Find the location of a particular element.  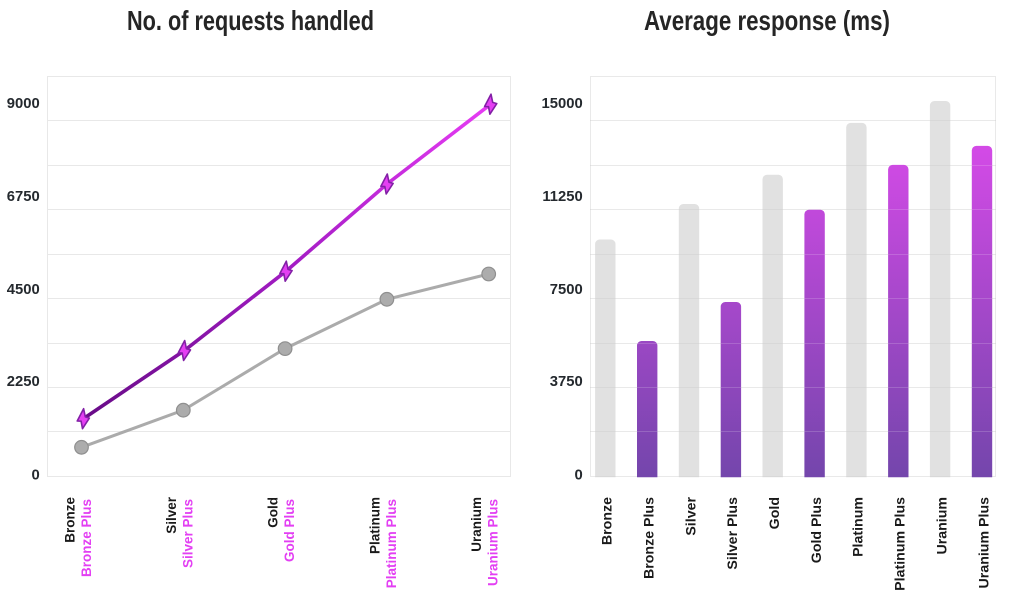

svg-text: 7500 is located at coordinates (566, 290).